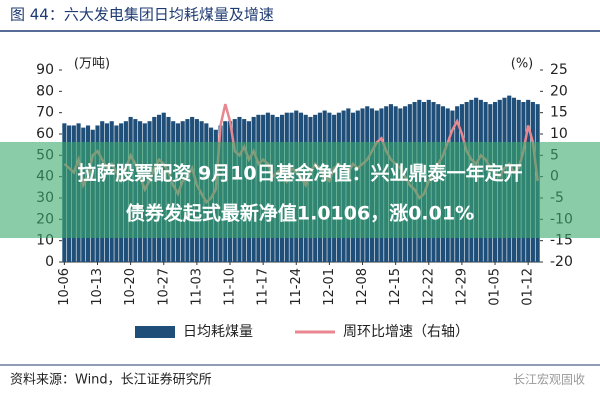 This screenshot has height=400, width=600. I want to click on x-tick-label: 01-12, so click(528, 287).